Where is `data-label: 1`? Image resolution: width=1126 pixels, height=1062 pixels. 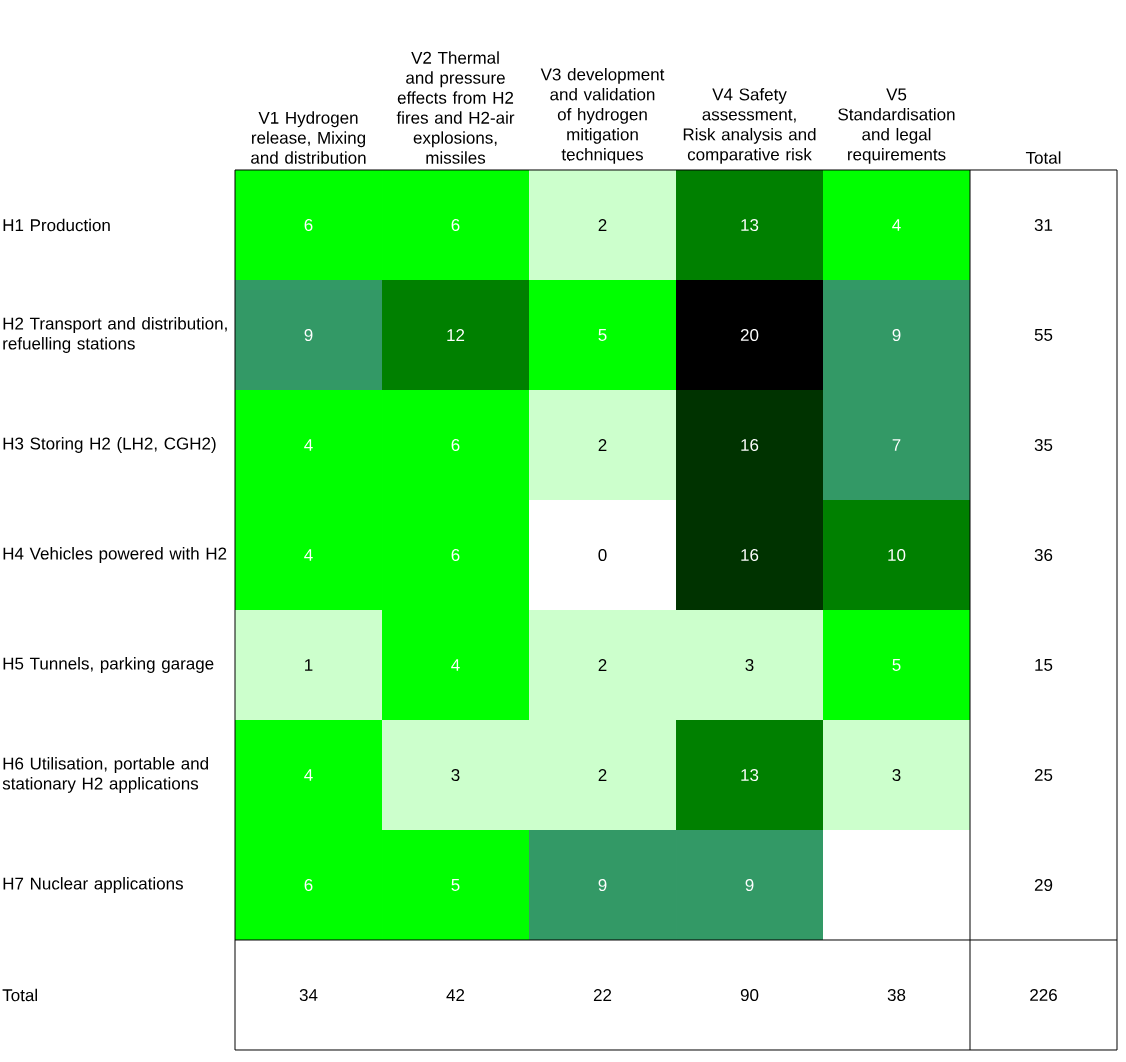
data-label: 1 is located at coordinates (309, 665).